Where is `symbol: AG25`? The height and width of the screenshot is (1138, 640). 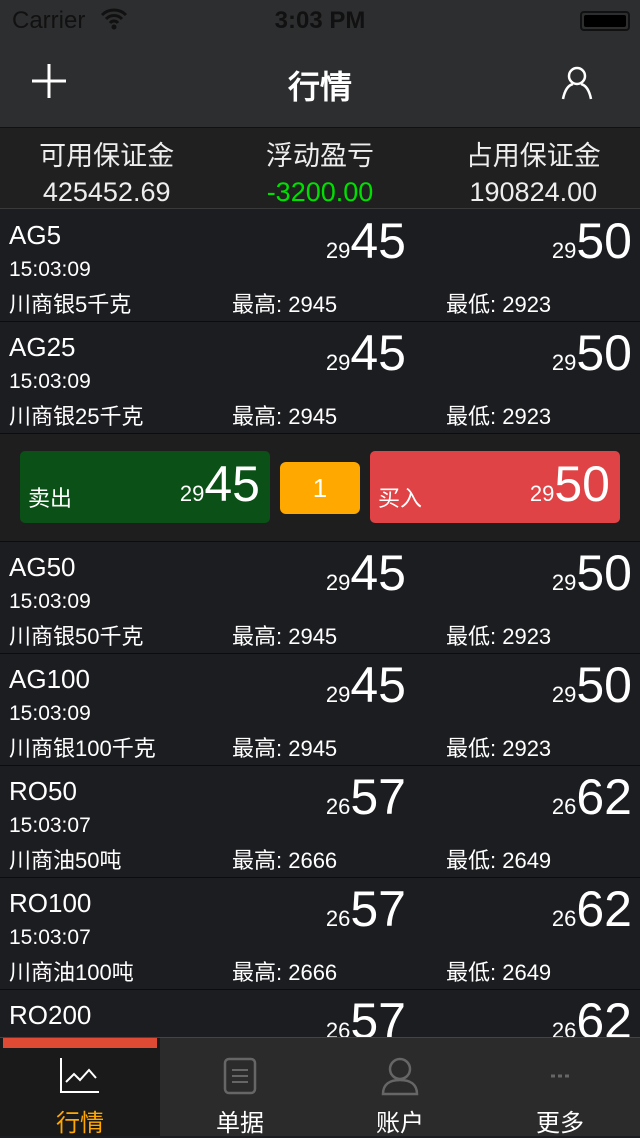 symbol: AG25 is located at coordinates (42, 347).